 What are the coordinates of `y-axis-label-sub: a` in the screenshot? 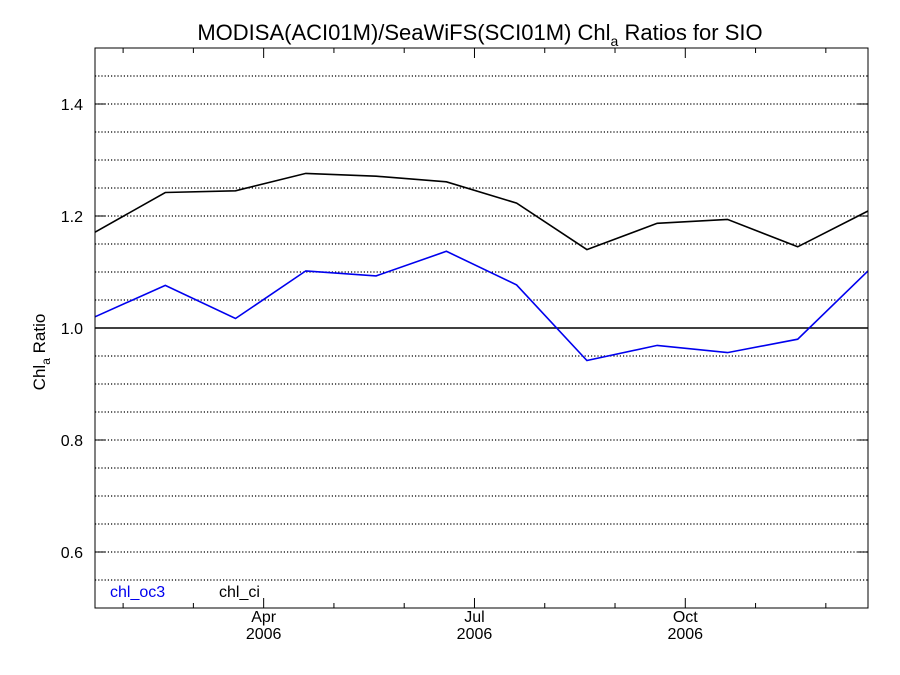 It's located at (46, 361).